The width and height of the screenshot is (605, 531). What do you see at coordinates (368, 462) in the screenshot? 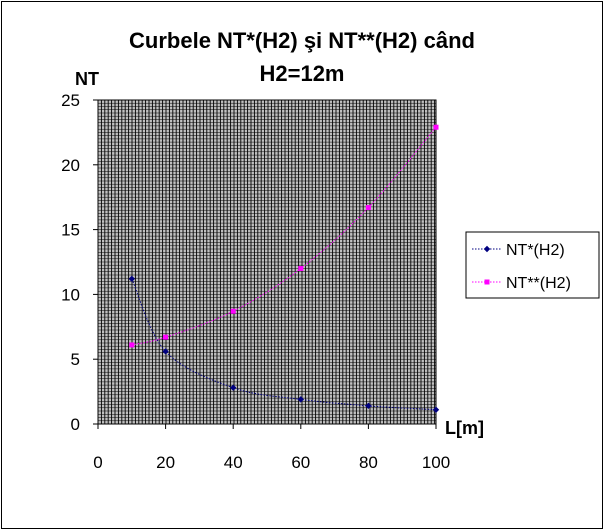
I see `x-tick-label: 80` at bounding box center [368, 462].